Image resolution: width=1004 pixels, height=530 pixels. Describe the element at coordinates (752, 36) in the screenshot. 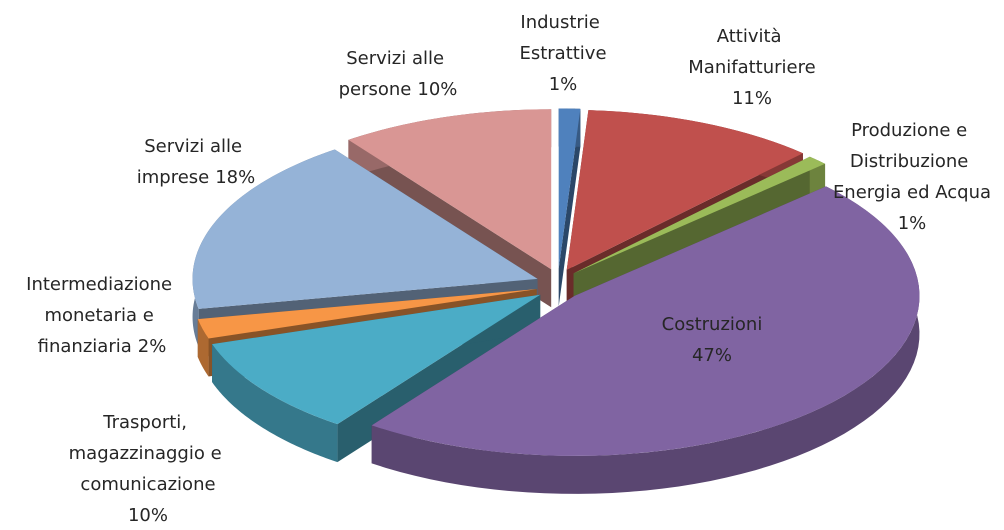

I see `label-line: Attività` at that location.